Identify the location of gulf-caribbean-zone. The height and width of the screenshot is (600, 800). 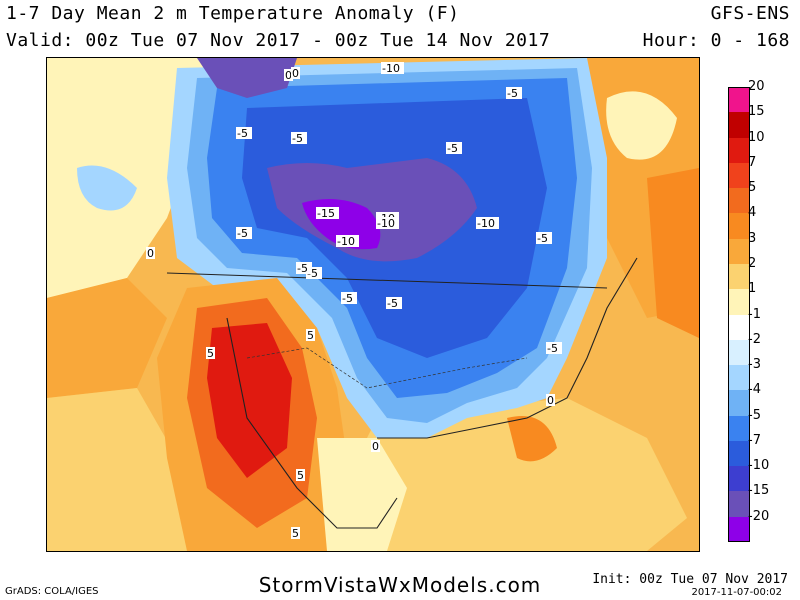
(517, 474).